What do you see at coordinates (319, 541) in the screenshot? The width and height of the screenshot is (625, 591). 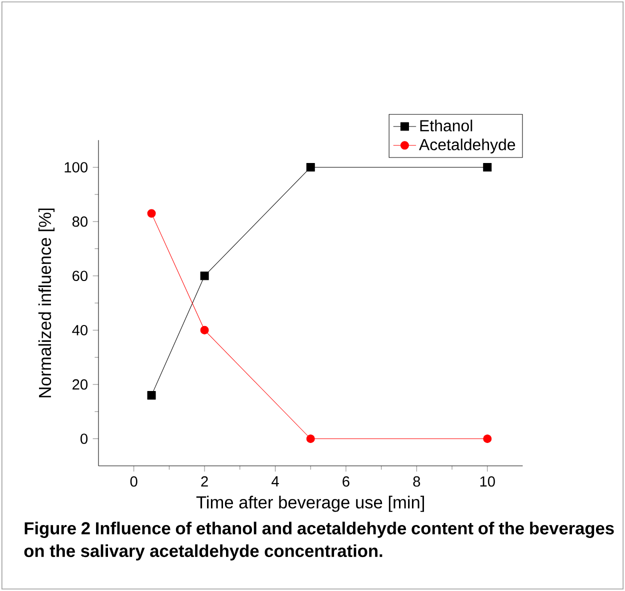 I see `caption: Figure 2 Influence of ethanol and acetaldehyde content of the beverages on the salivary acetaldehyde concentration.` at bounding box center [319, 541].